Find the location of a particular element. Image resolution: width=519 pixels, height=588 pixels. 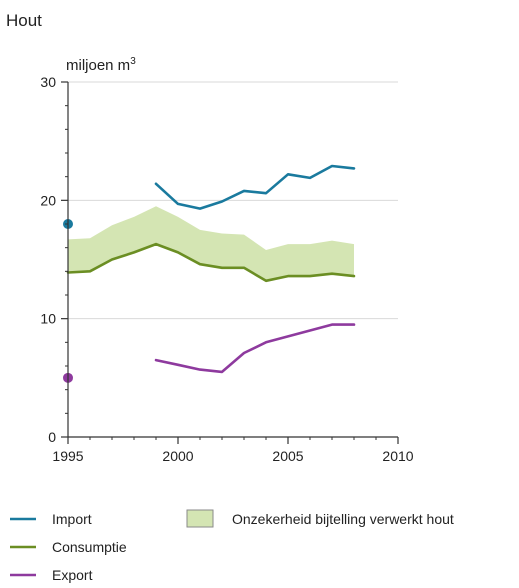

legend-label-export: Export is located at coordinates (72, 575).